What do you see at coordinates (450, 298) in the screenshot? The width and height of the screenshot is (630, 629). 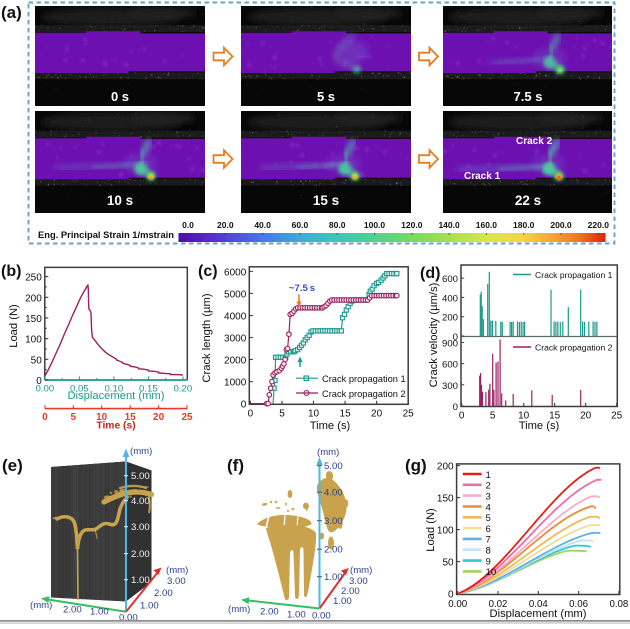 I see `svg-text: 400` at bounding box center [450, 298].